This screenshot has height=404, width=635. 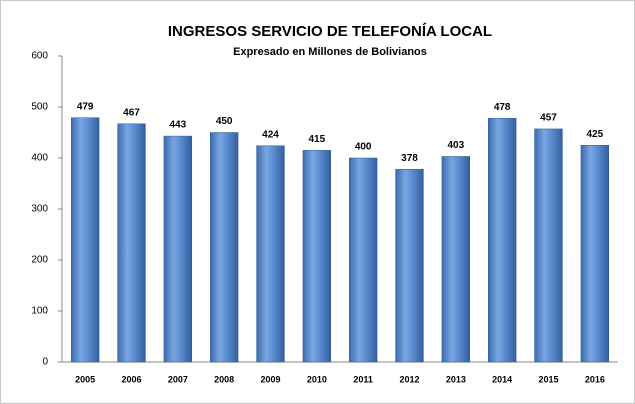 I want to click on data-label: 425, so click(x=594, y=134).